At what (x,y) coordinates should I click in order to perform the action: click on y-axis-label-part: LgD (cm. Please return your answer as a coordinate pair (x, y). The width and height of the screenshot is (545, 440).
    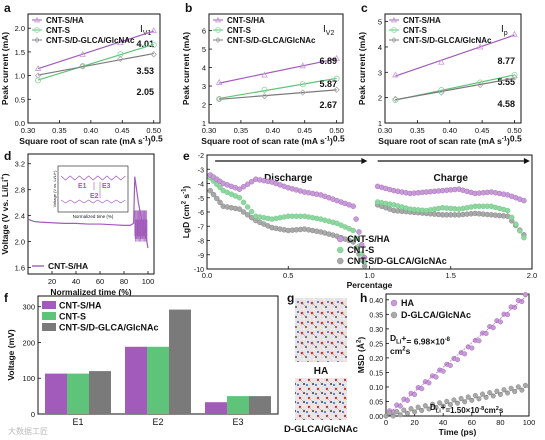
    Looking at the image, I should click on (186, 221).